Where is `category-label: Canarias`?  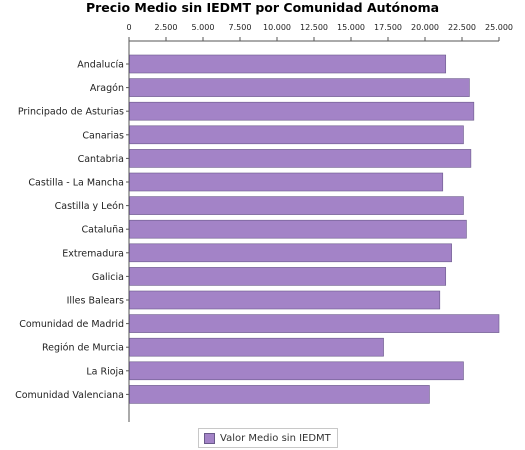 category-label: Canarias is located at coordinates (103, 135).